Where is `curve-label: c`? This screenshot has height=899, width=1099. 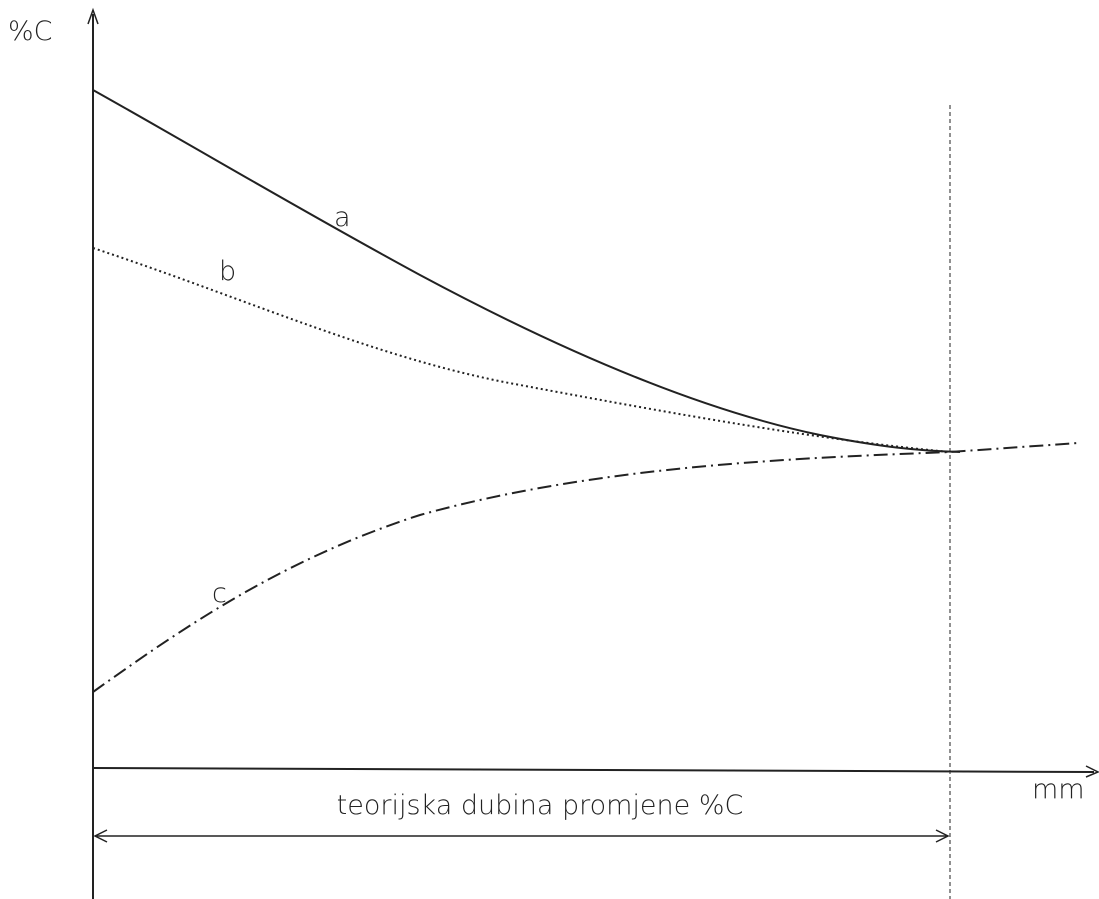
curve-label: c is located at coordinates (219, 593).